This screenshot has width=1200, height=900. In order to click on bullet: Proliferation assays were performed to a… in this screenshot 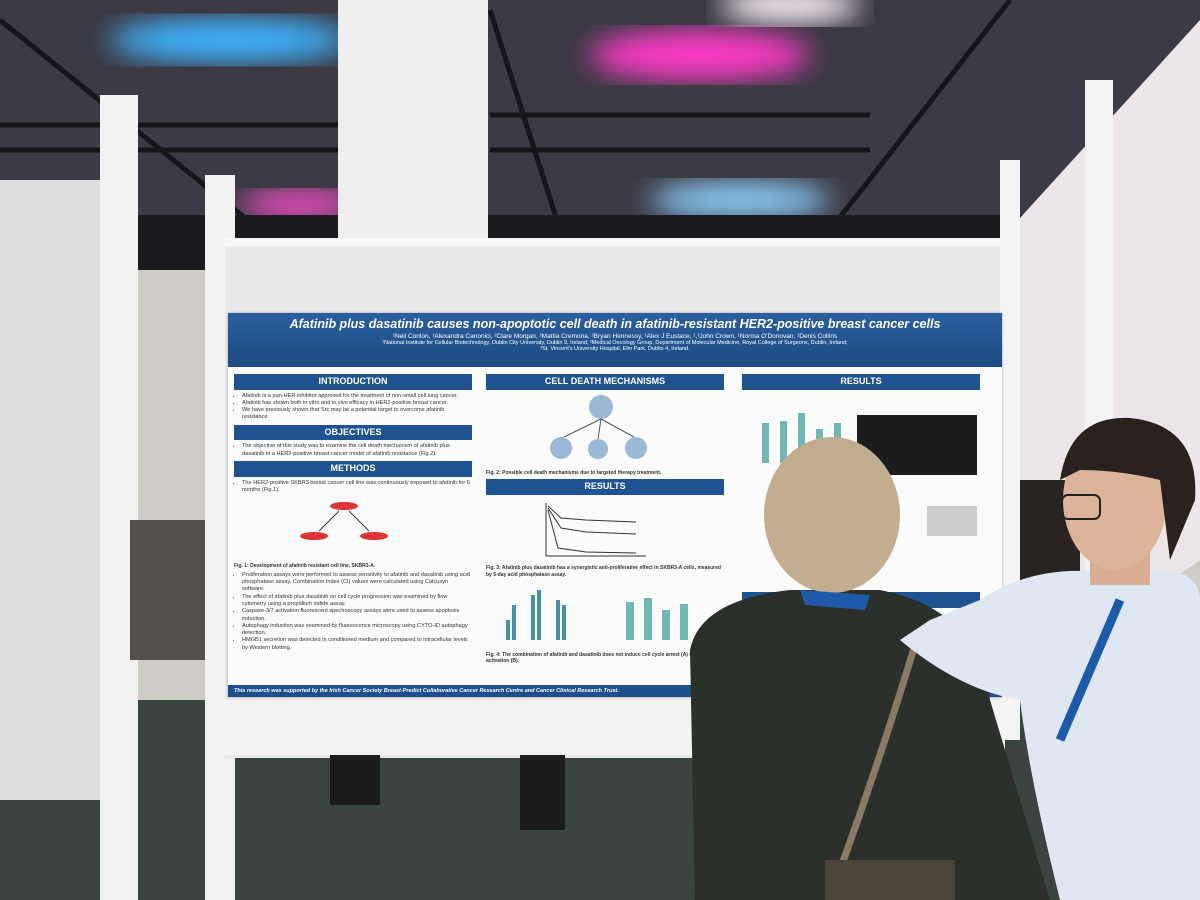, I will do `click(357, 583)`.